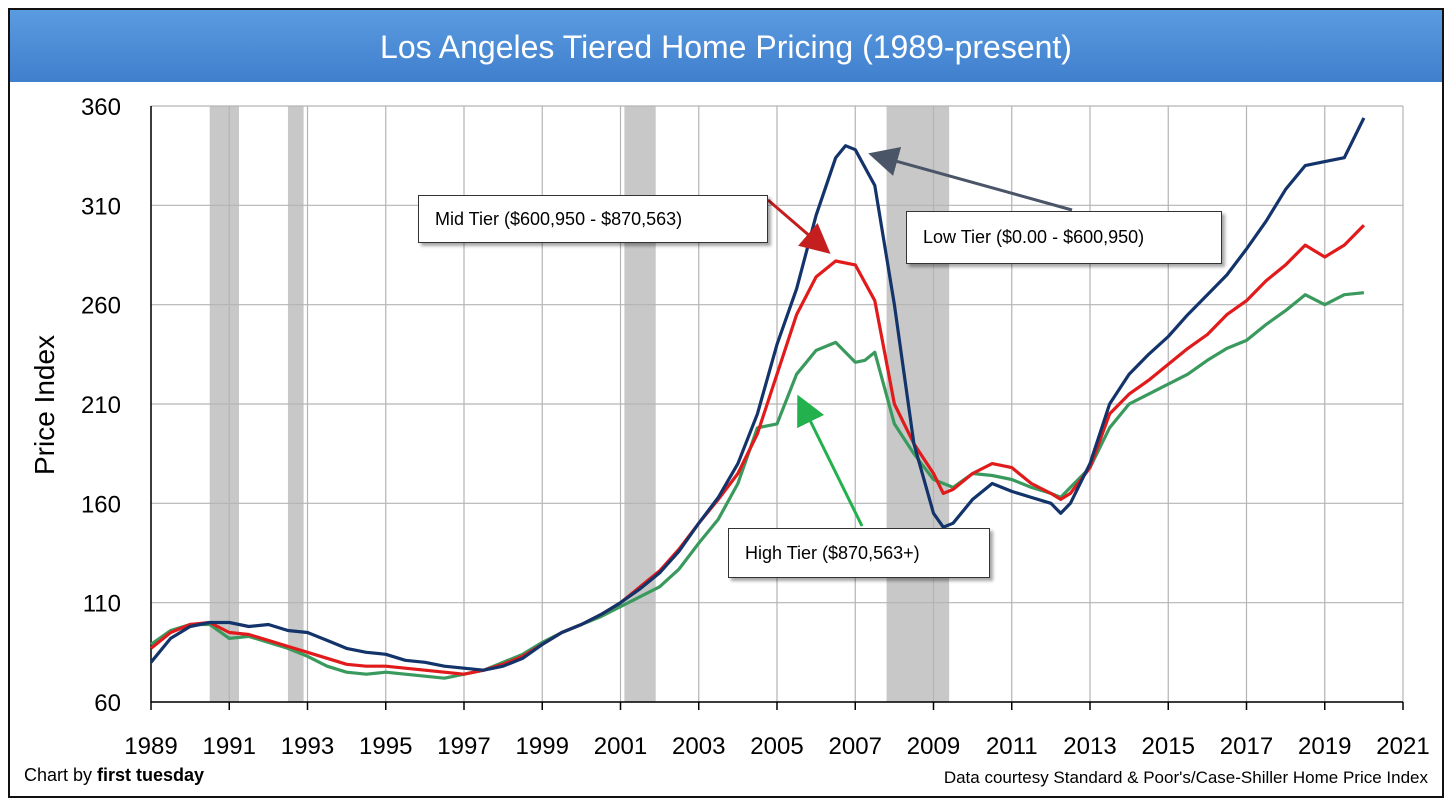 The height and width of the screenshot is (808, 1454). I want to click on y-tick-label-310: 310, so click(101, 206).